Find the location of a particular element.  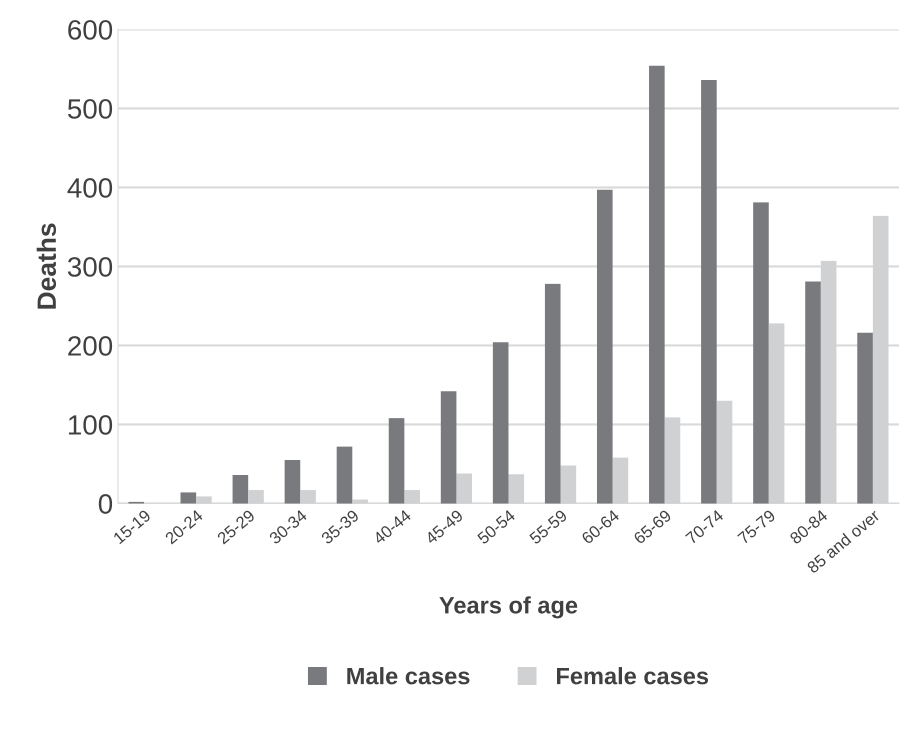

y-tick-label: 600 is located at coordinates (90, 30).